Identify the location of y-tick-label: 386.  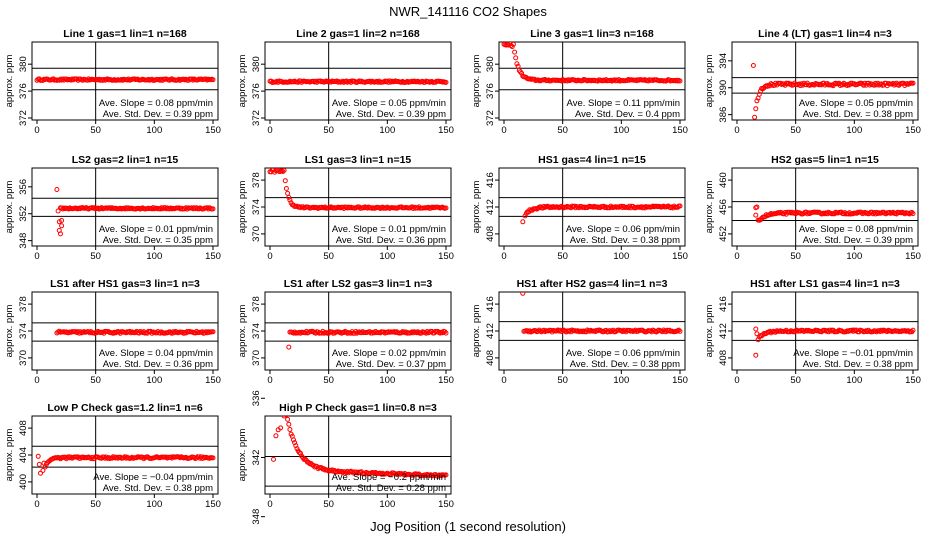
(723, 115).